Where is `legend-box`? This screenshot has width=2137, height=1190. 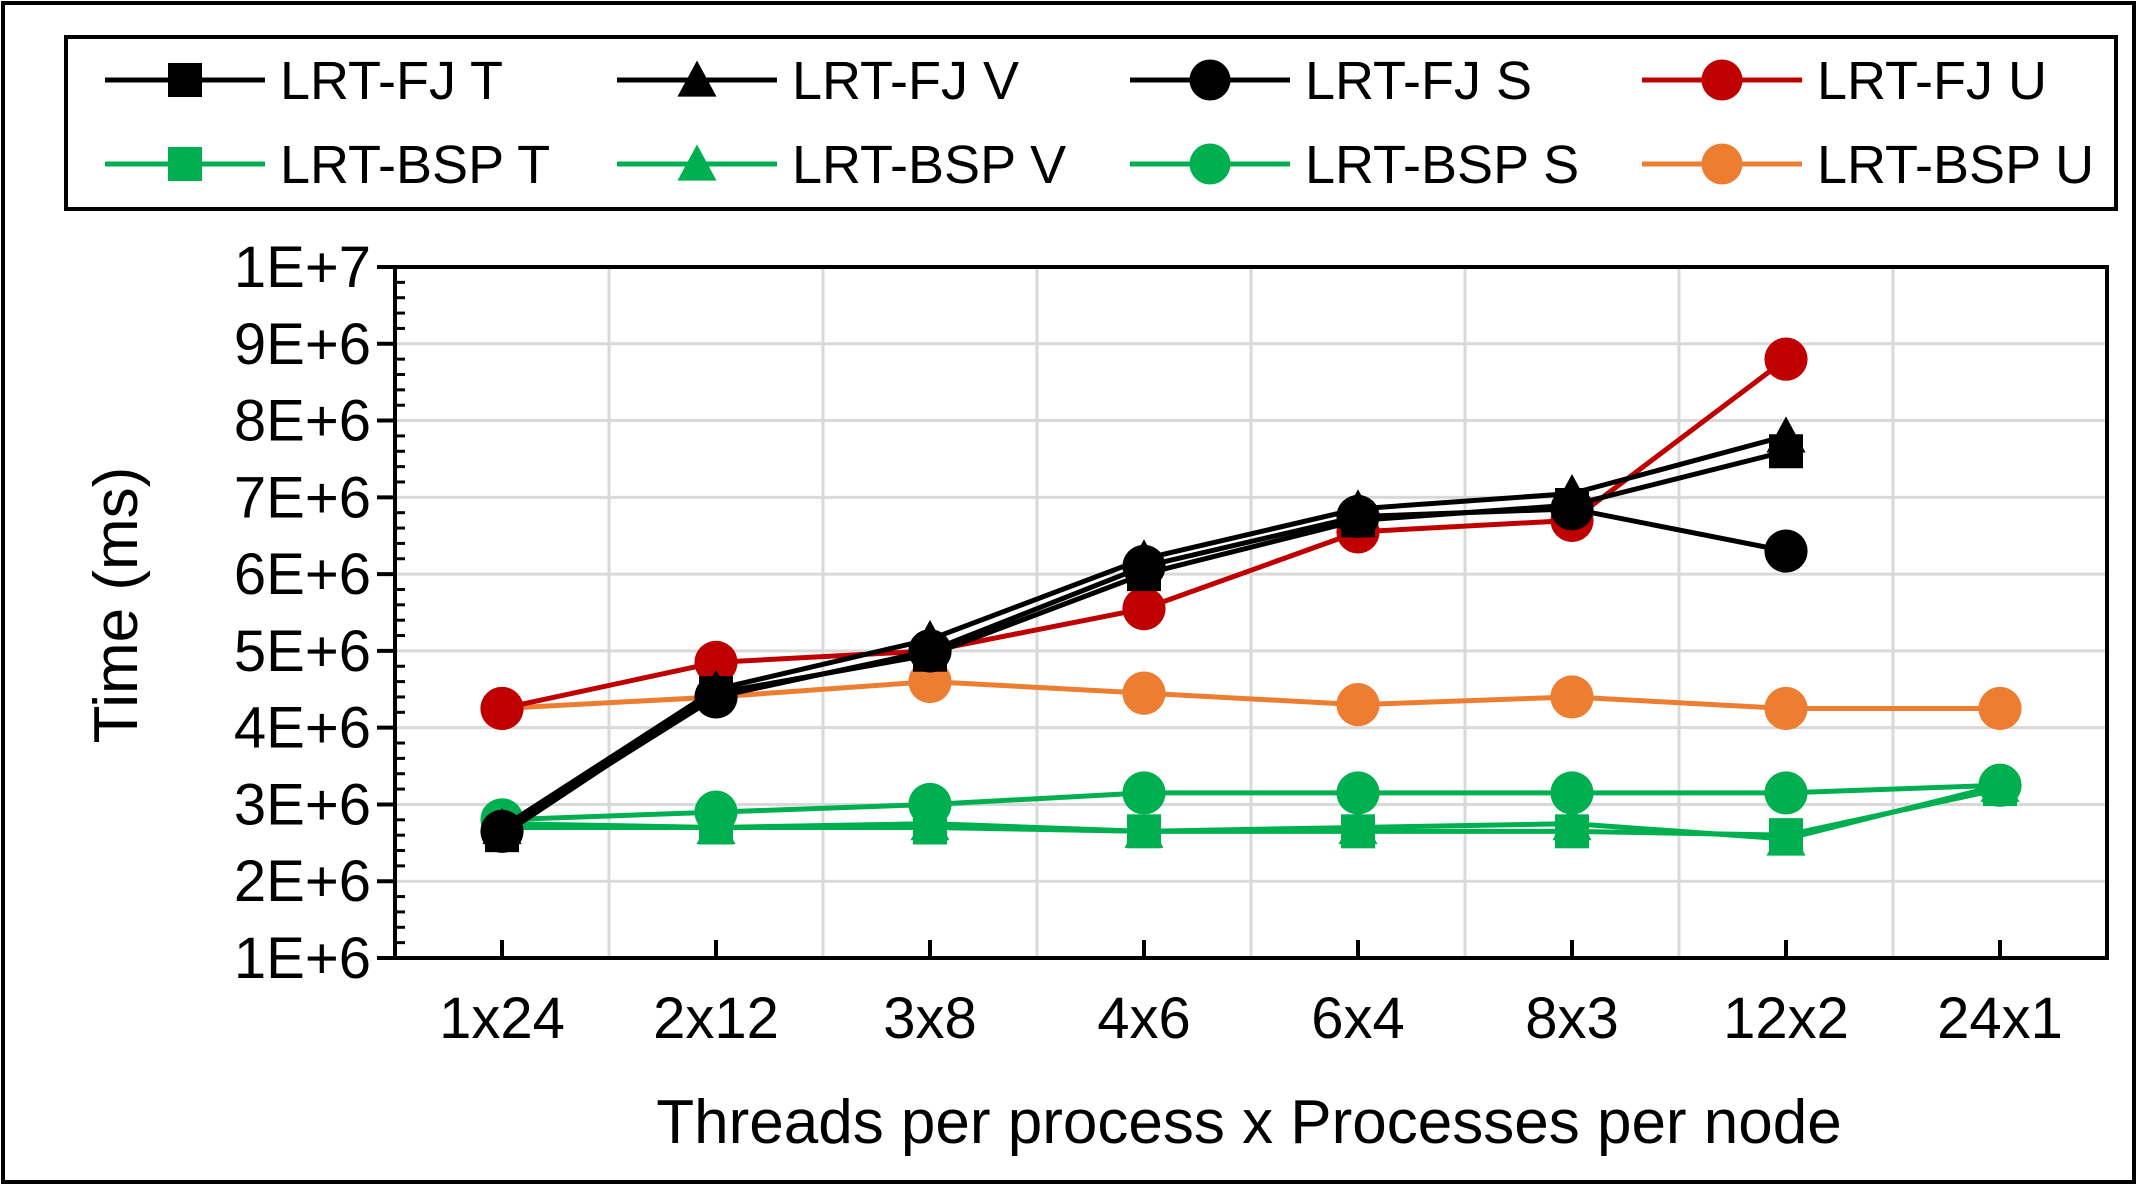 legend-box is located at coordinates (1091, 123).